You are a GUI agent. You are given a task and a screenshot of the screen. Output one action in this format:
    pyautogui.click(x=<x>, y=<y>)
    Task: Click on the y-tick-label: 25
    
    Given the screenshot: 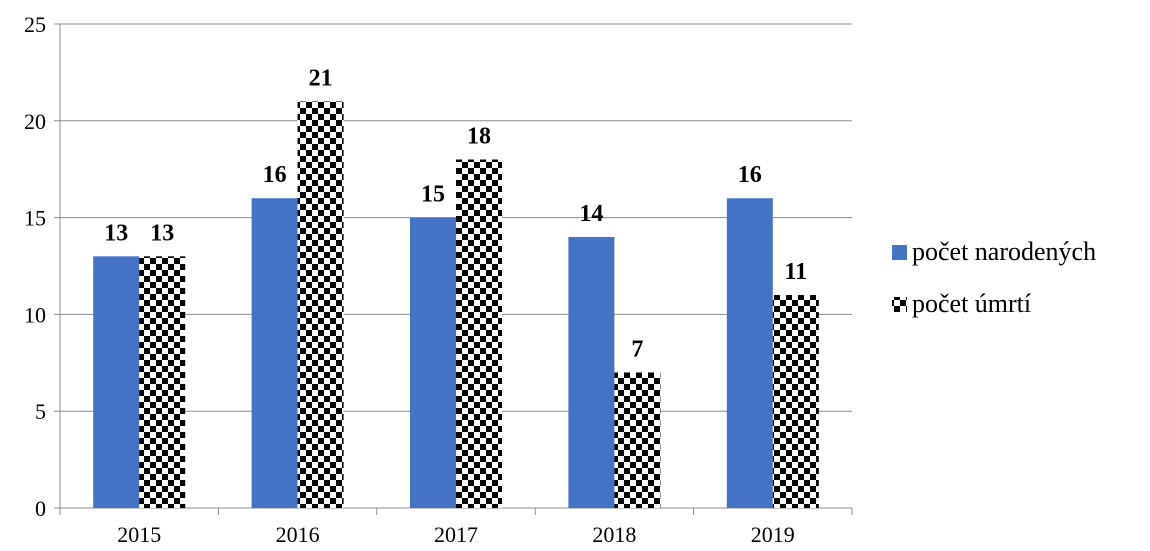 What is the action you would take?
    pyautogui.click(x=35, y=24)
    